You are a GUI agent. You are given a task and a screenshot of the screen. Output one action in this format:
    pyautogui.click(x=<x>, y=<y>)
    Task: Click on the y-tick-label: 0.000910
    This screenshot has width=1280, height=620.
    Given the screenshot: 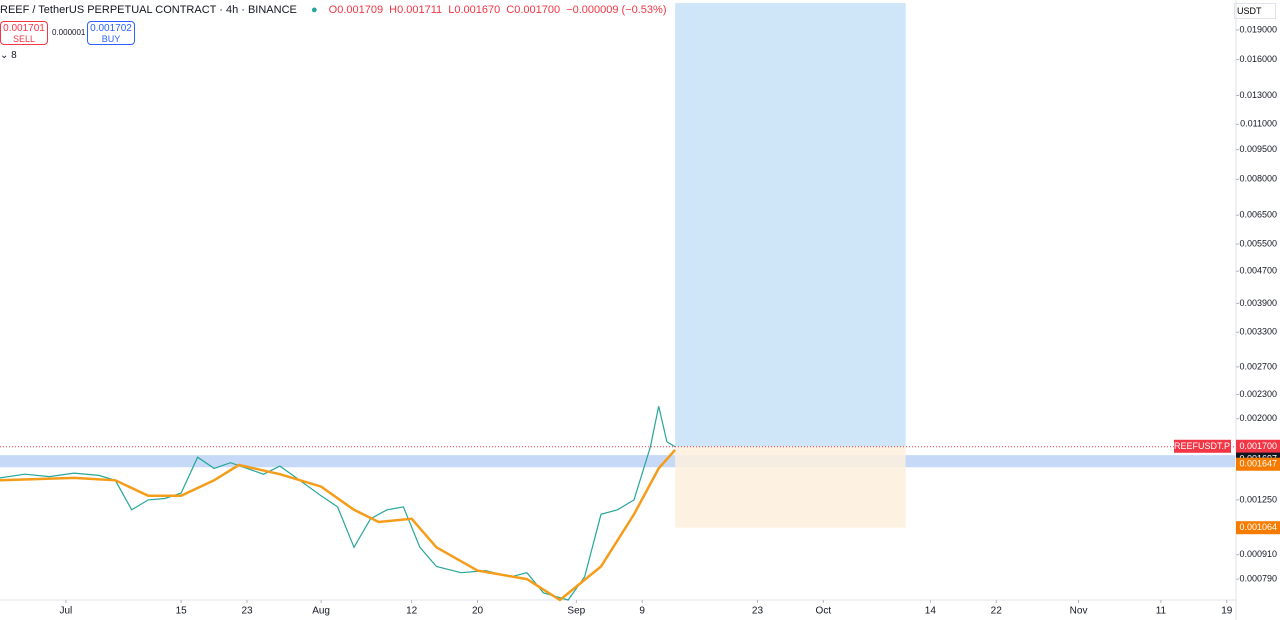 What is the action you would take?
    pyautogui.click(x=1258, y=554)
    